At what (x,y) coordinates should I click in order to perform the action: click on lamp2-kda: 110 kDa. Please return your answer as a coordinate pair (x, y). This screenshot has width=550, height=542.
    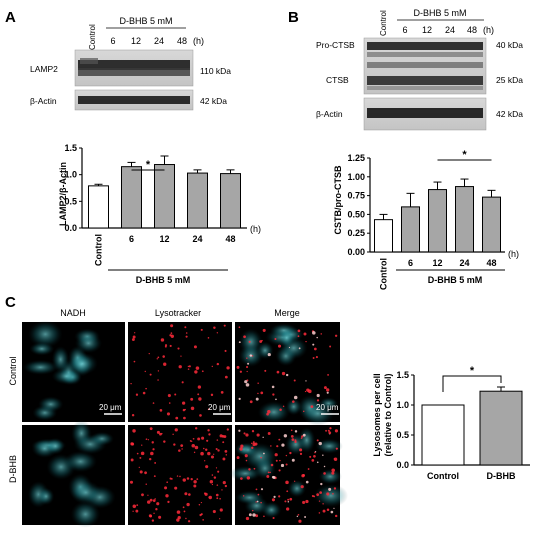
    Looking at the image, I should click on (215, 71).